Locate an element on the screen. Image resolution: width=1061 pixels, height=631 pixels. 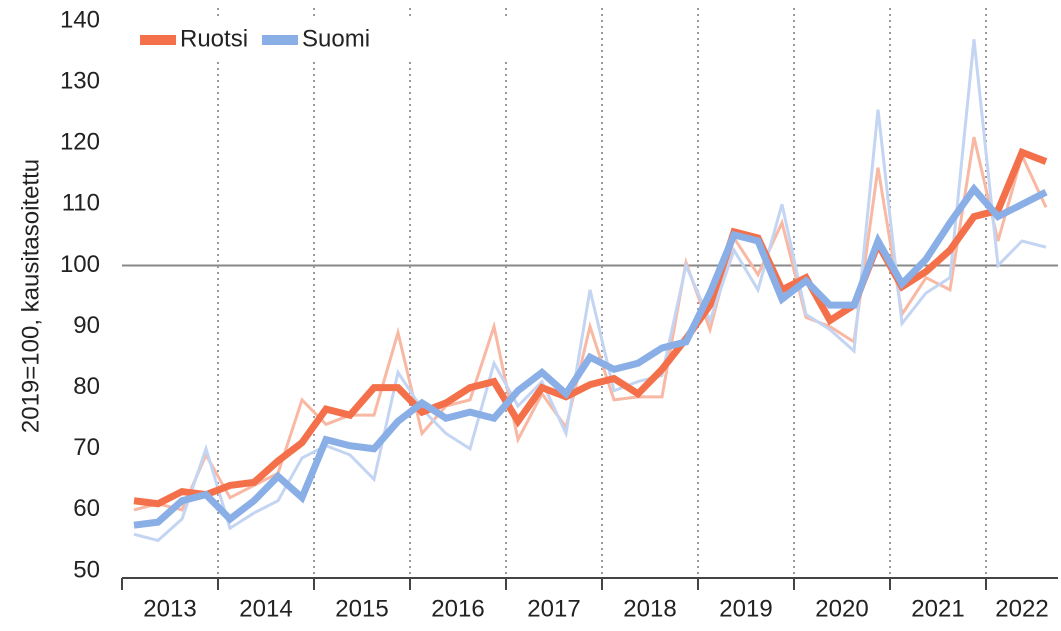
x-tick-label: 2022 is located at coordinates (1021, 608).